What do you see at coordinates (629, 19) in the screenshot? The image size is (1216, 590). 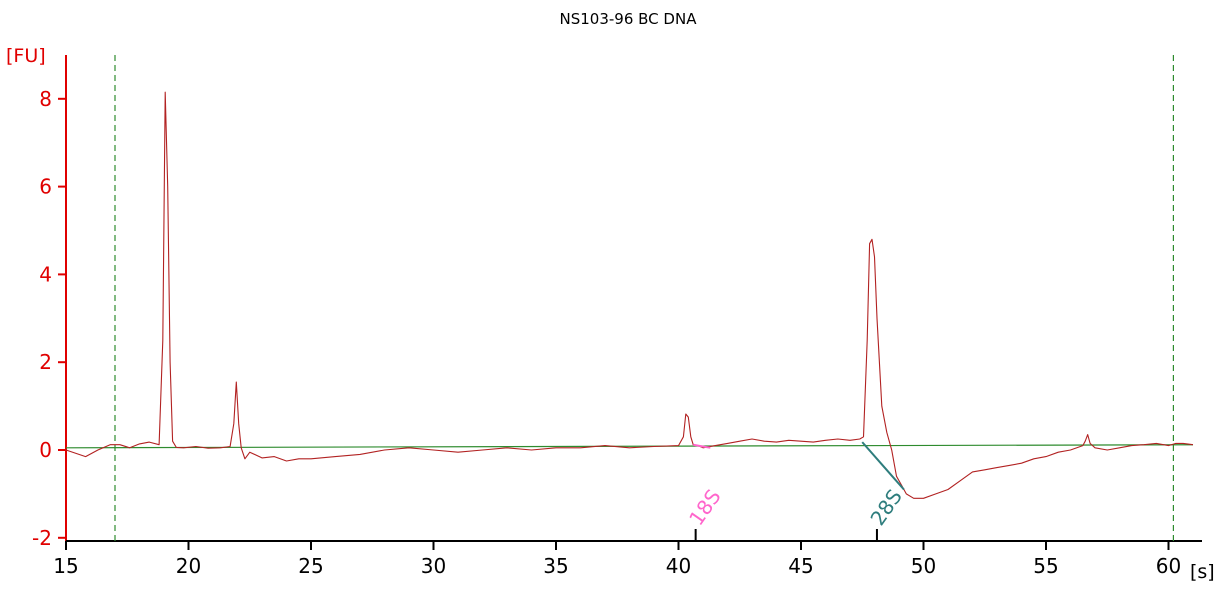 I see `chart-title: NS103-96 BC DNA` at bounding box center [629, 19].